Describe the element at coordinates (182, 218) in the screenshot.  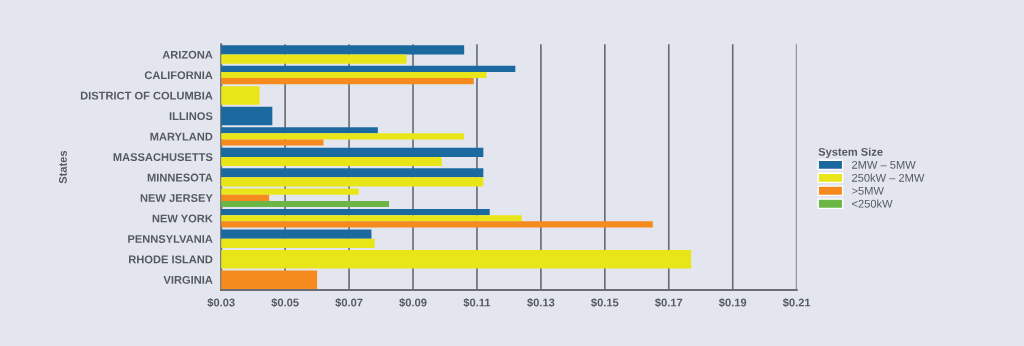
I see `y-tick-label: NEW YORK` at that location.